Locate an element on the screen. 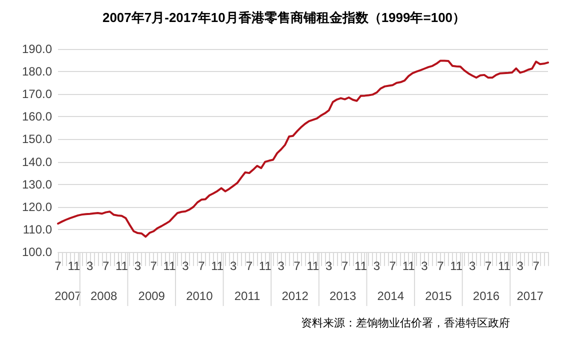 This screenshot has height=341, width=568. text: 2014 is located at coordinates (390, 296).